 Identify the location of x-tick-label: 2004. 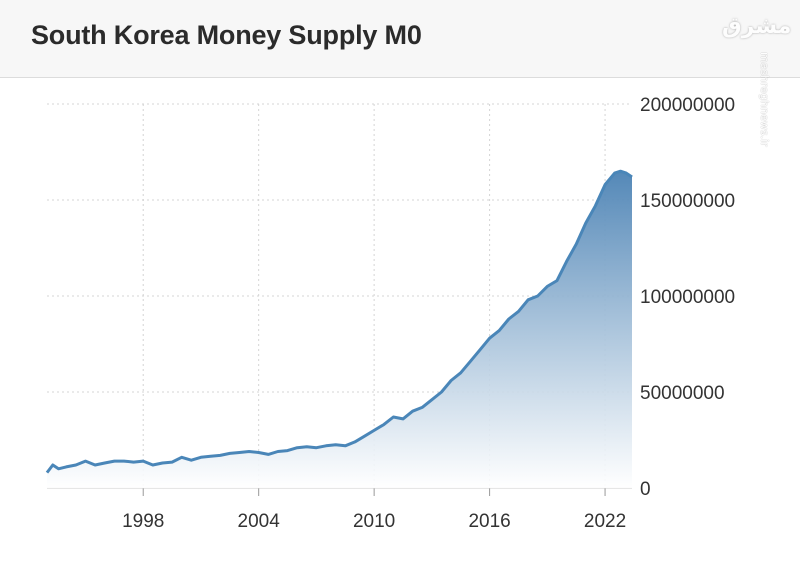
(259, 521).